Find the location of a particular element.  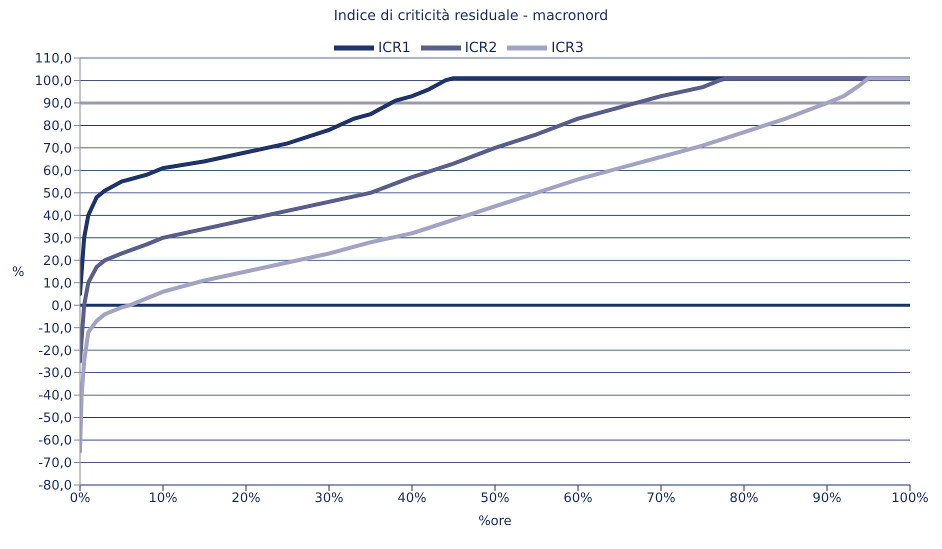

y-tick-label: 10,0 is located at coordinates (57, 284).